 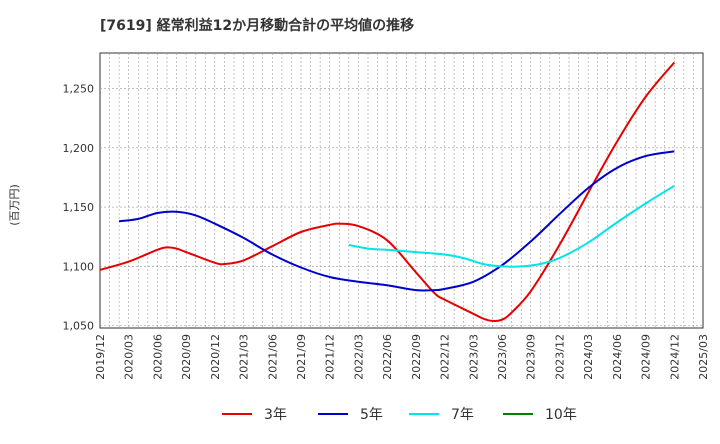 I want to click on x-tick-label: 2020/06, so click(x=157, y=357).